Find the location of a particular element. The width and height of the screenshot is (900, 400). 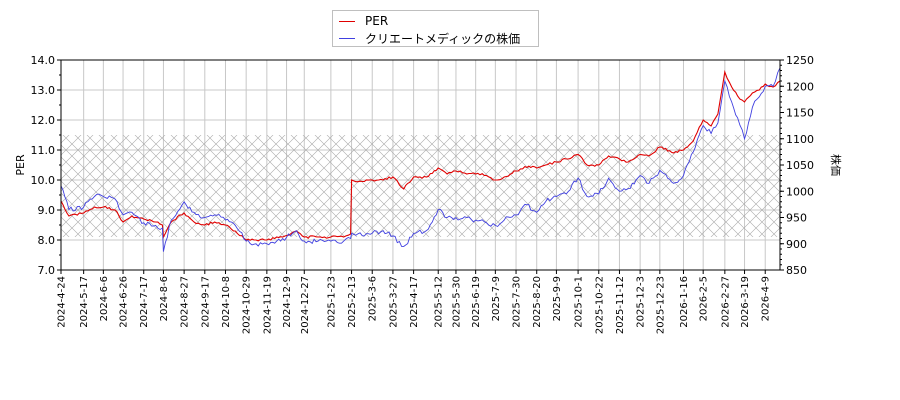

y2-tick-label: 1200 is located at coordinates (800, 86).